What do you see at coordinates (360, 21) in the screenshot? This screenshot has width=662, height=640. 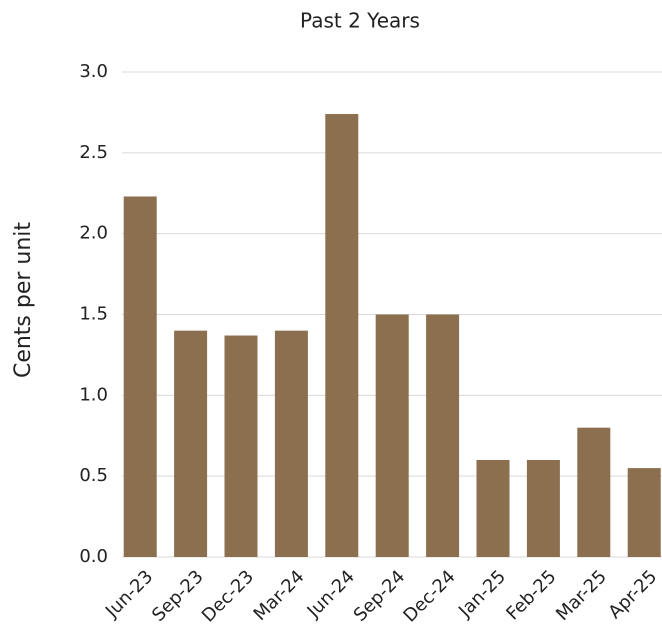 I see `chart-title: Past 2 Years` at bounding box center [360, 21].